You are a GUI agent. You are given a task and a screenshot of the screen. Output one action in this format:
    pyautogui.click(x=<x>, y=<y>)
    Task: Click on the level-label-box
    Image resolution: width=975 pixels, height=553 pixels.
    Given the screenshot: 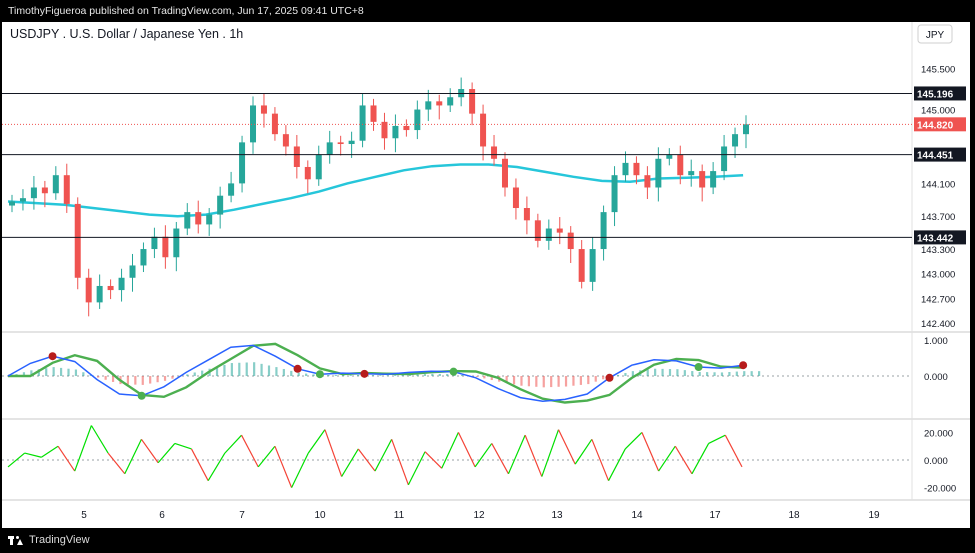 What is the action you would take?
    pyautogui.click(x=940, y=93)
    